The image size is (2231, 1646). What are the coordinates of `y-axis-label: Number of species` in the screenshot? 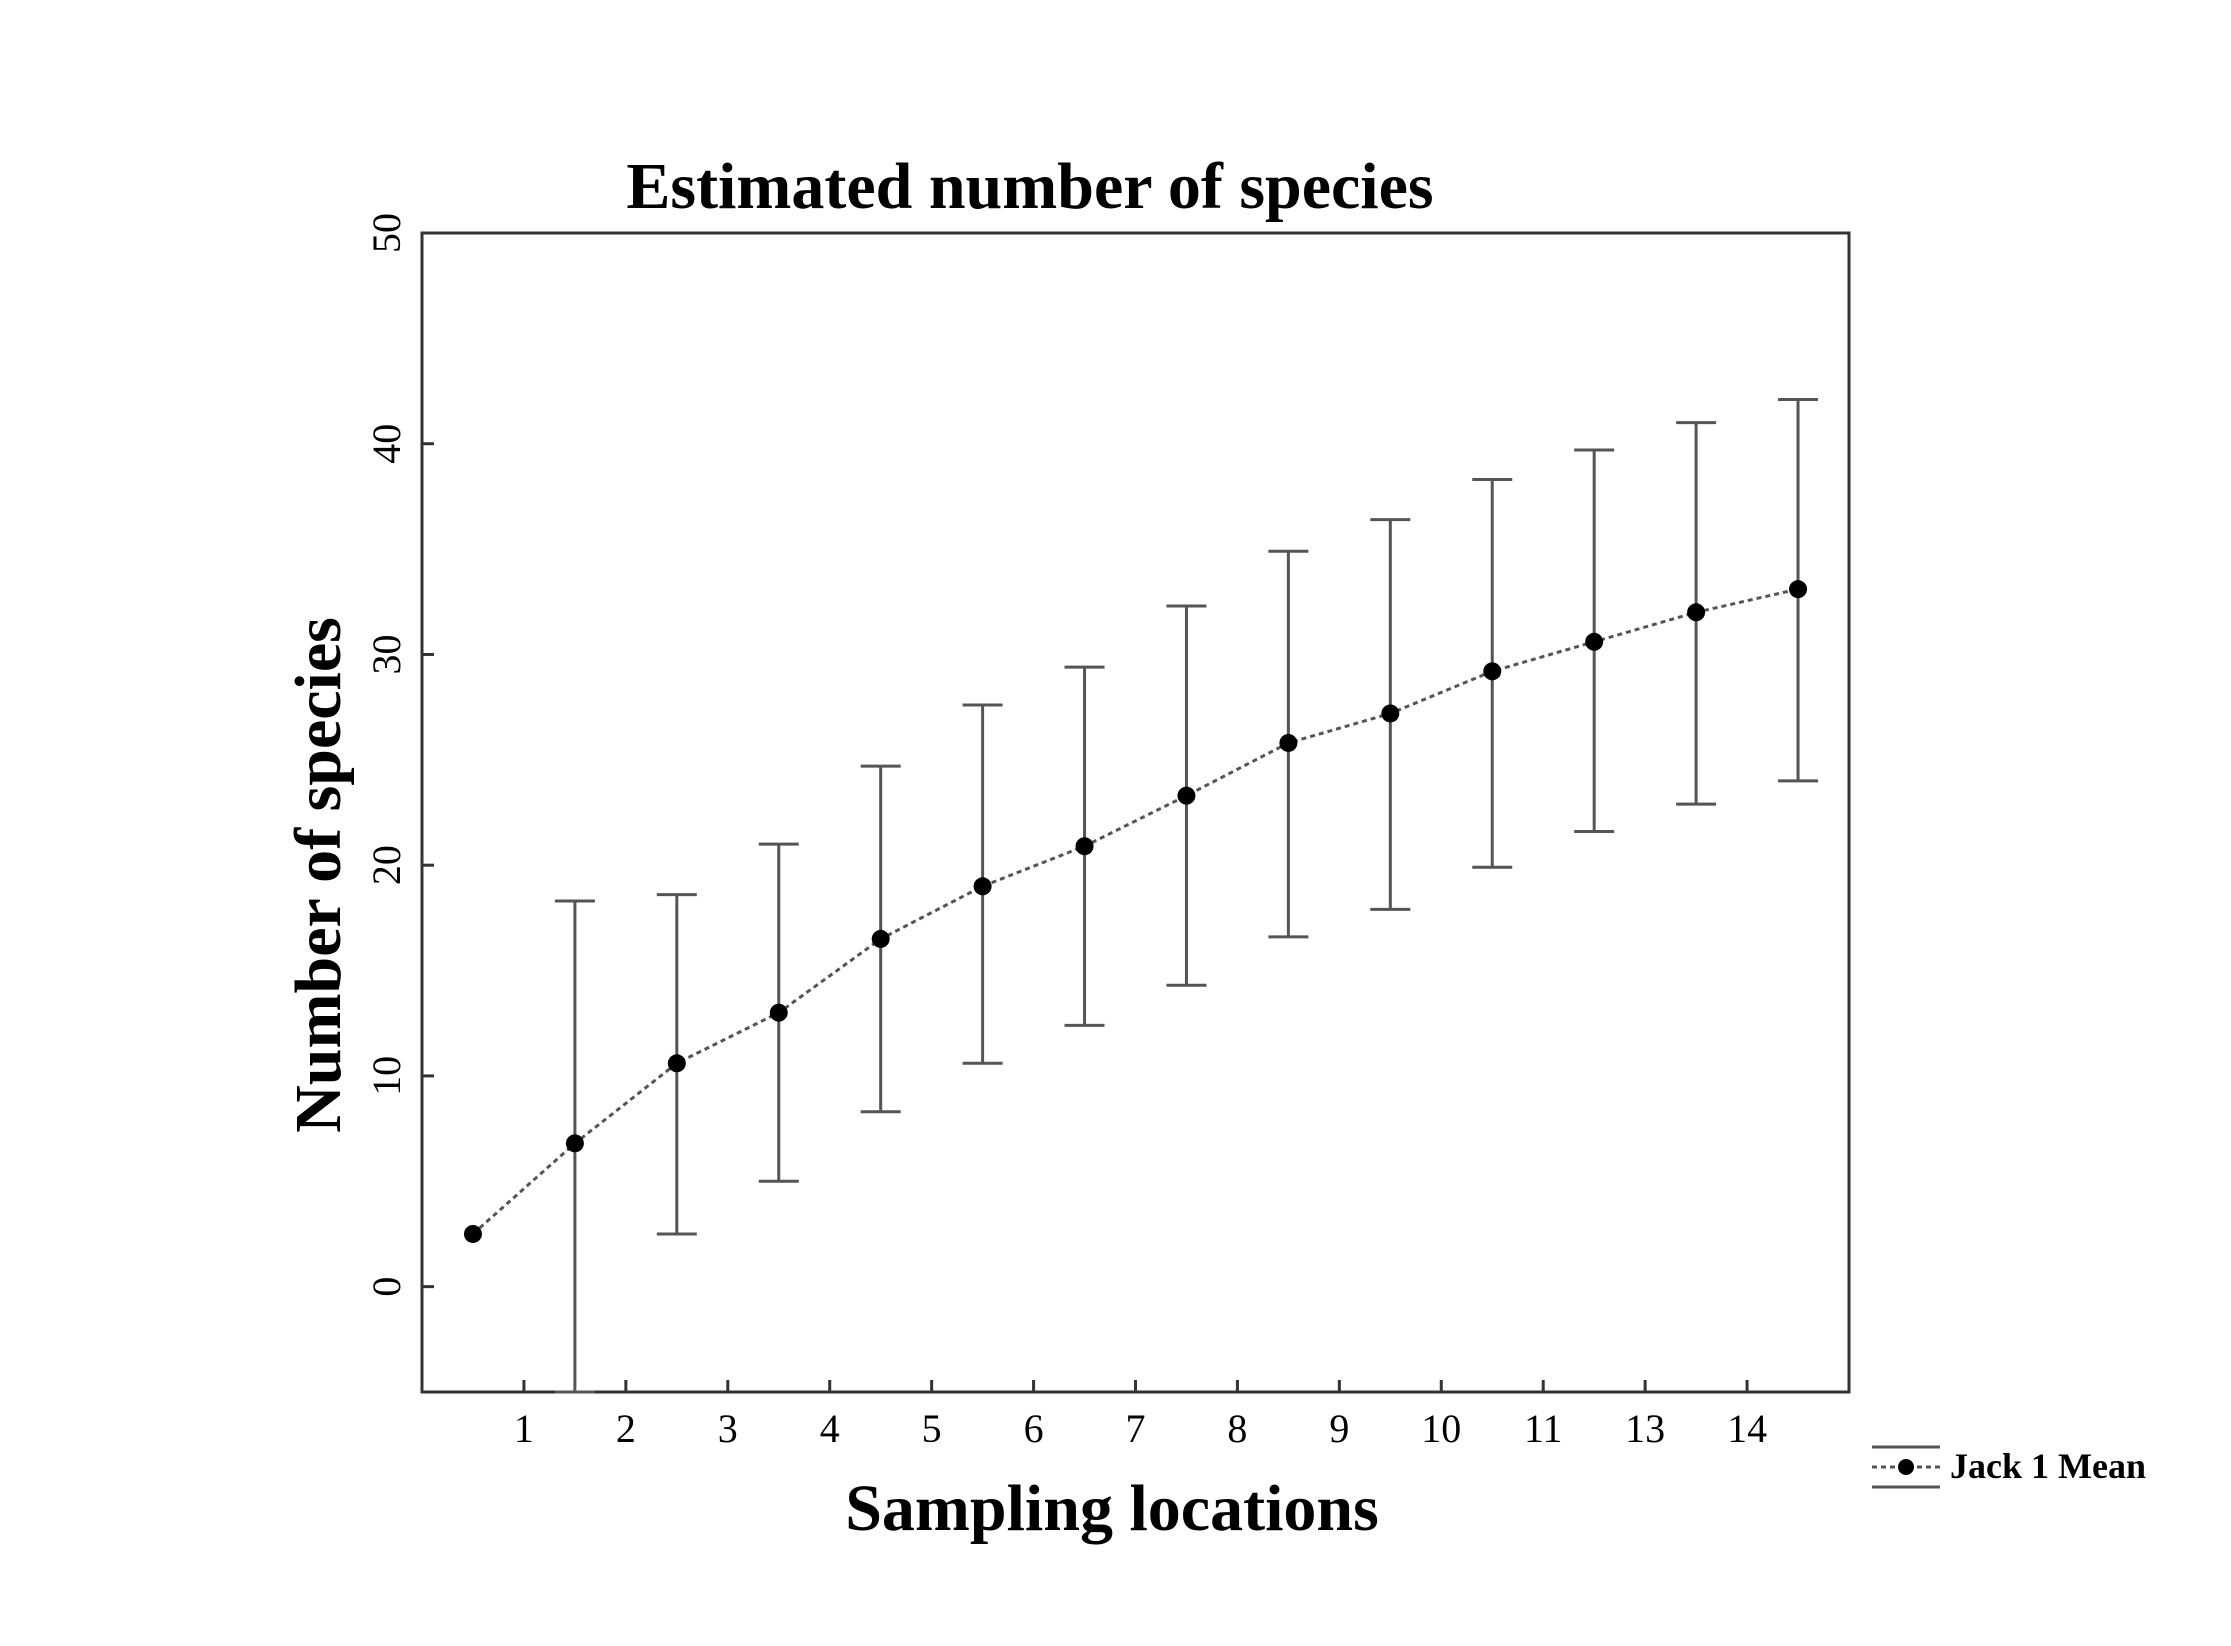 It's located at (318, 875).